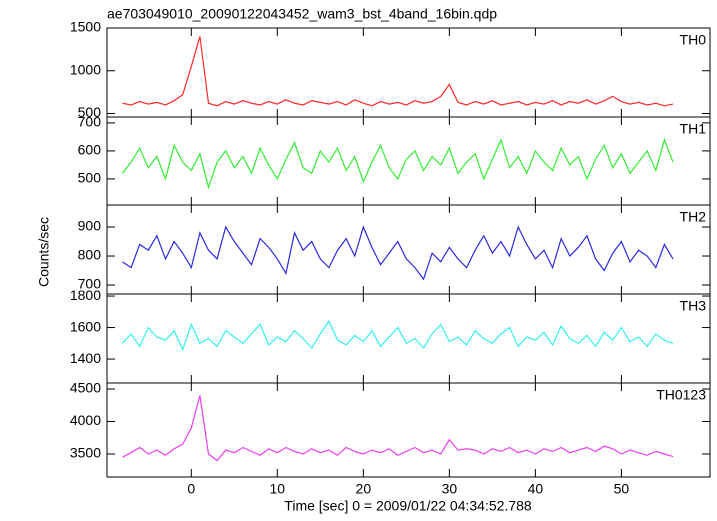 This screenshot has height=521, width=717. Describe the element at coordinates (85, 388) in the screenshot. I see `y-tick-label: 4500` at that location.